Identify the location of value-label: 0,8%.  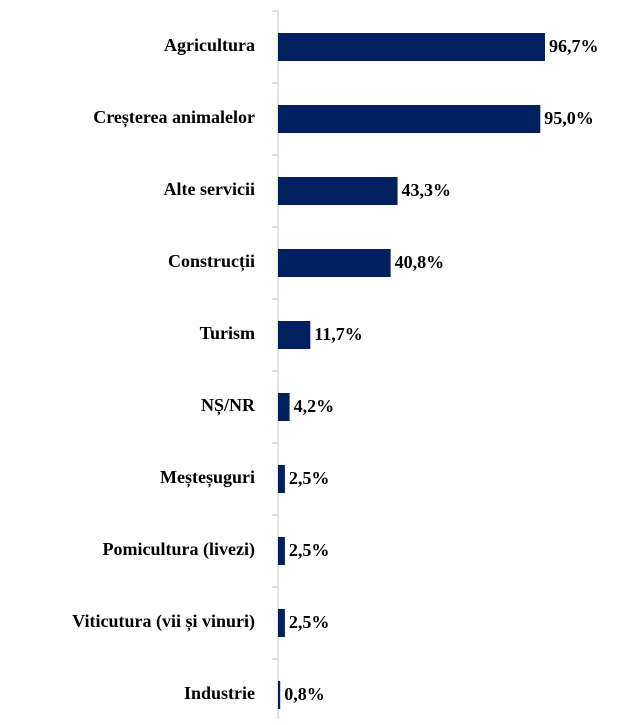
(304, 694).